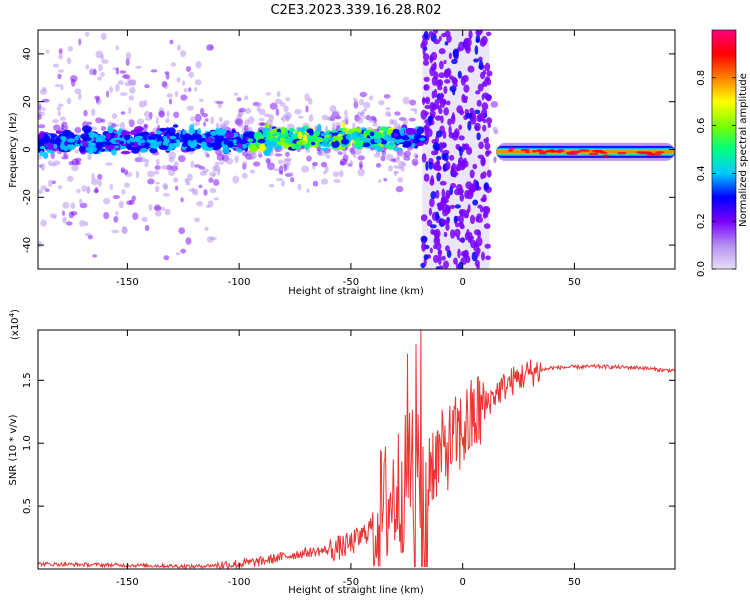 This screenshot has width=750, height=600. Describe the element at coordinates (716, 173) in the screenshot. I see `colorbar-ticks: 0.0 0.2 0.4 0.6 0.8` at that location.